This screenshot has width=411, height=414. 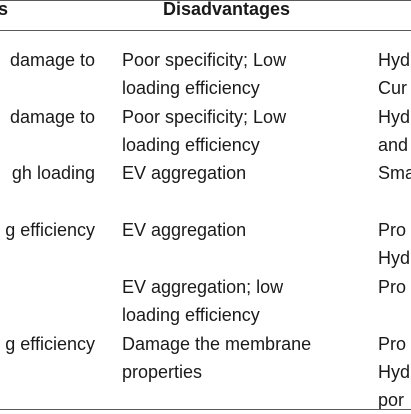 I want to click on row6-method-line2: Hyd, so click(x=394, y=372).